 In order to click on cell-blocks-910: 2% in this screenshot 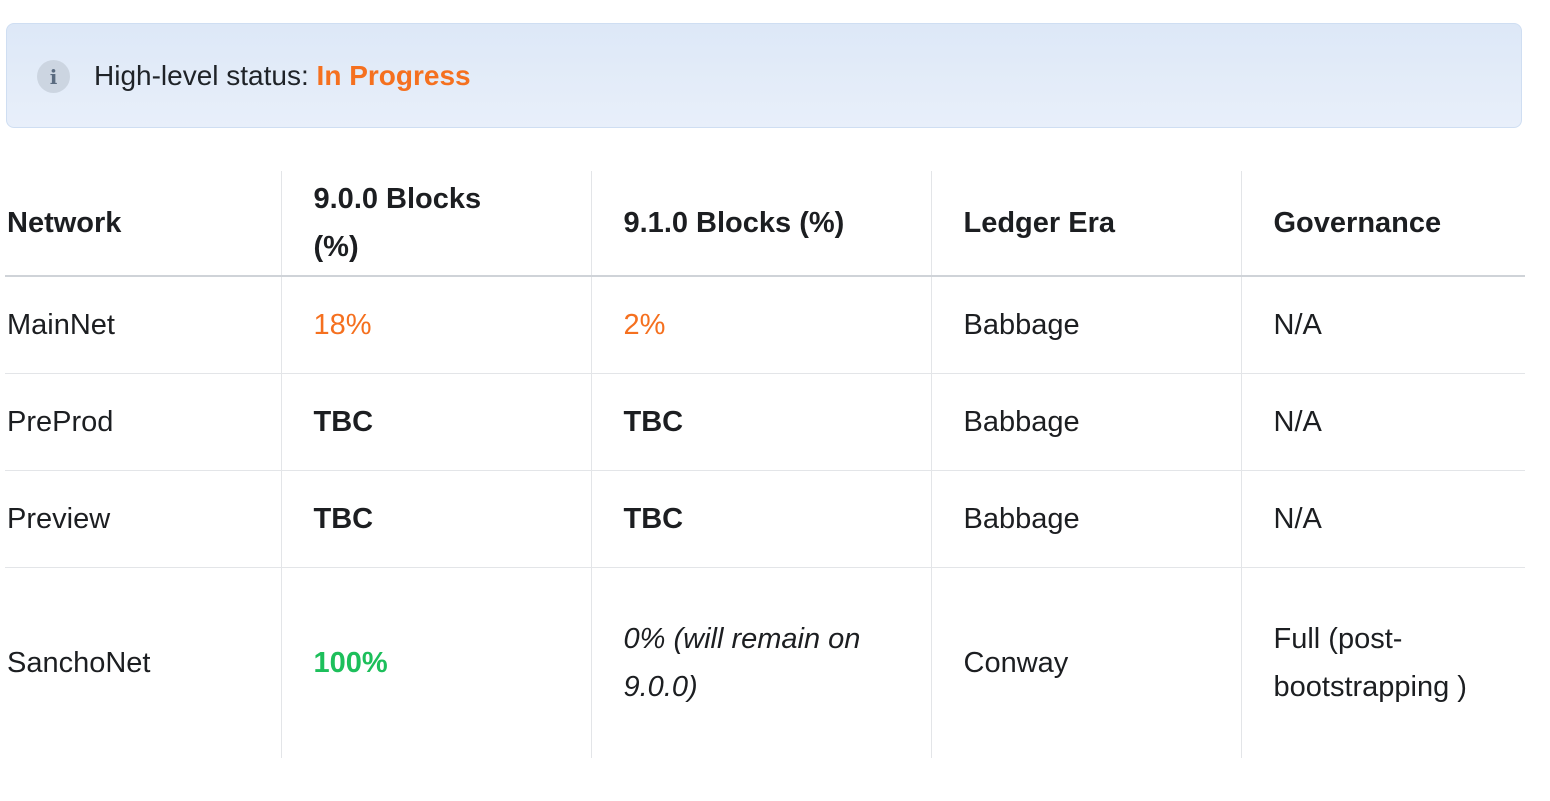, I will do `click(760, 325)`.